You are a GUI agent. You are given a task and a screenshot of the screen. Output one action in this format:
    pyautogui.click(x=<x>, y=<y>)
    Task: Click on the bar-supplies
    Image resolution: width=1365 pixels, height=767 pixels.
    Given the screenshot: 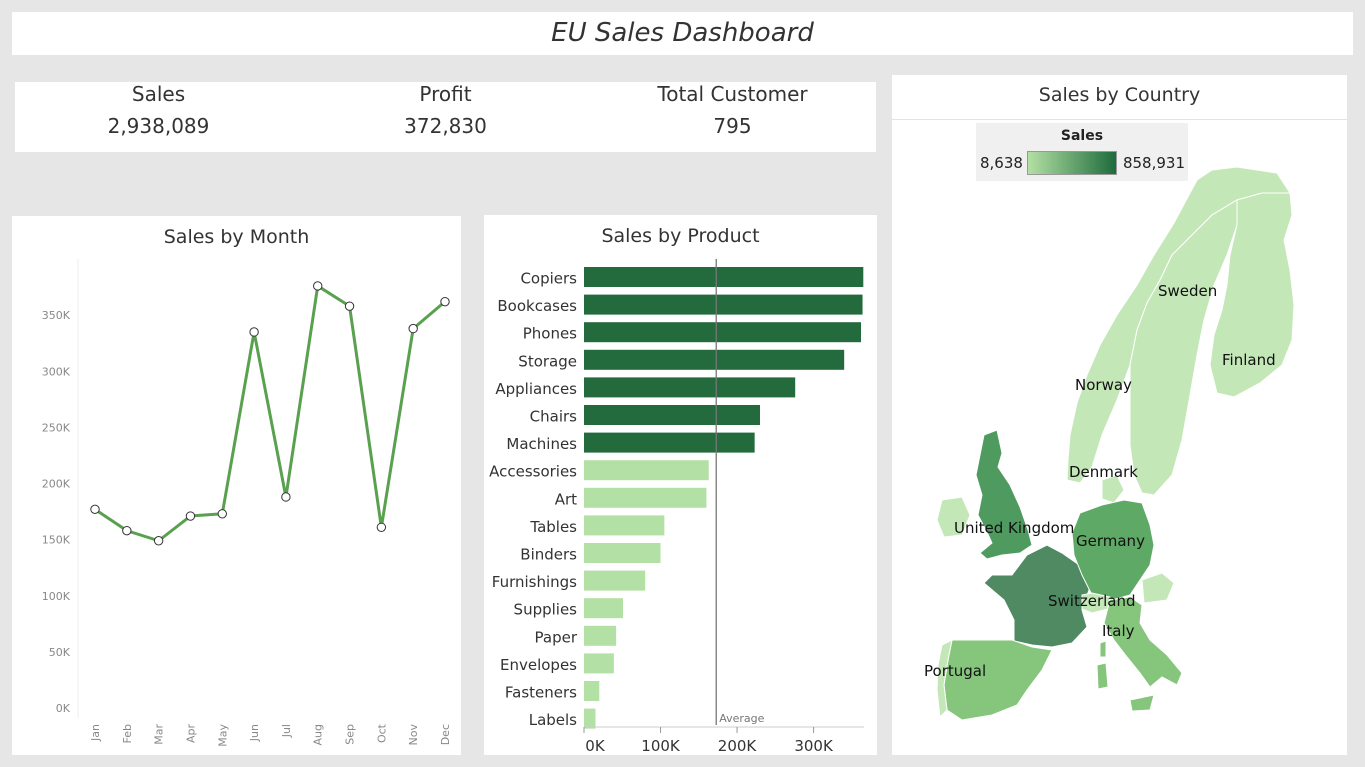 What is the action you would take?
    pyautogui.click(x=604, y=608)
    